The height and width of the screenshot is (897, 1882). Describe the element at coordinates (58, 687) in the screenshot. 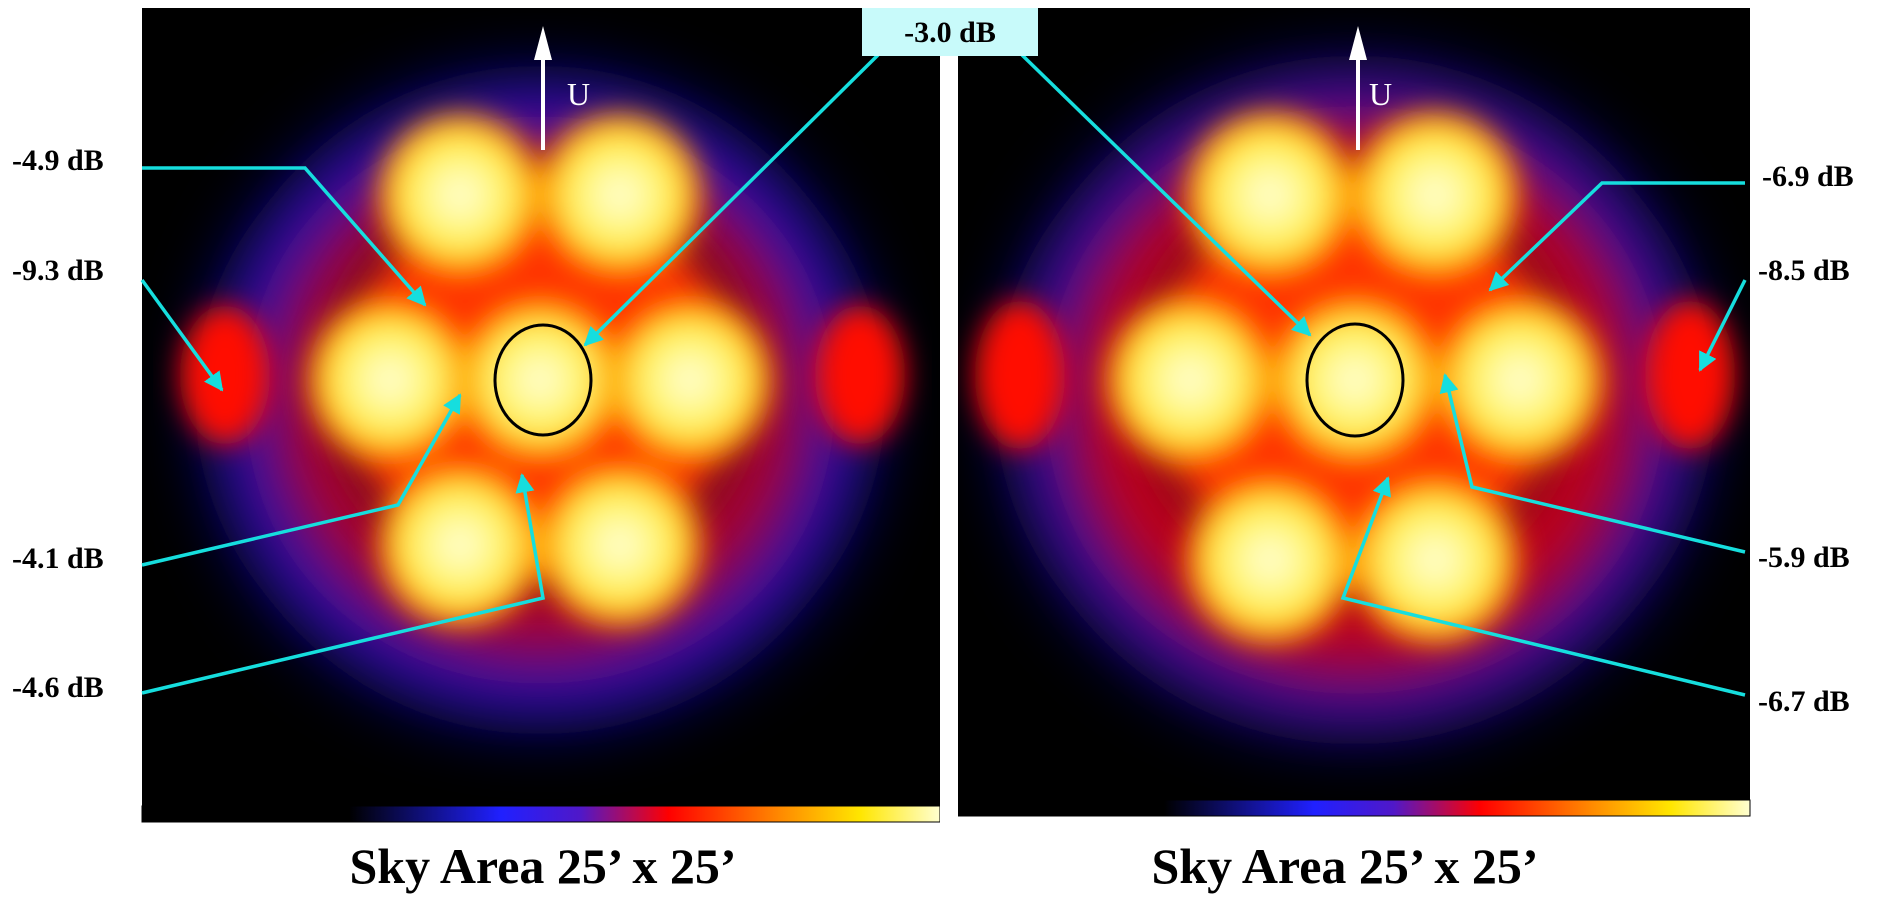

I see `left-label-4: -4.6 dB` at that location.